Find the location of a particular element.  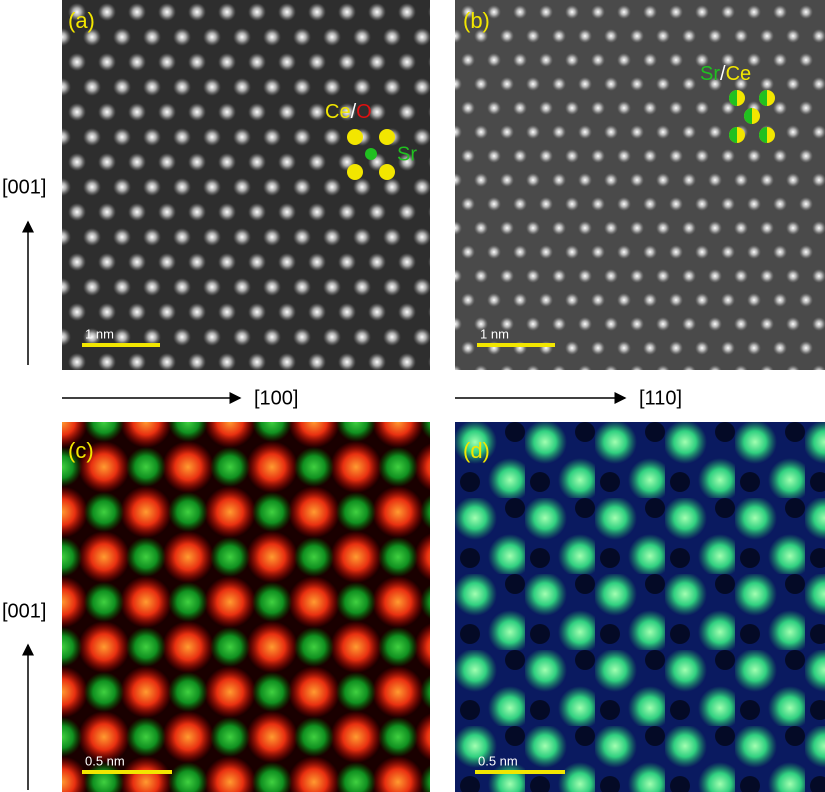

atom-label: O is located at coordinates (364, 112).